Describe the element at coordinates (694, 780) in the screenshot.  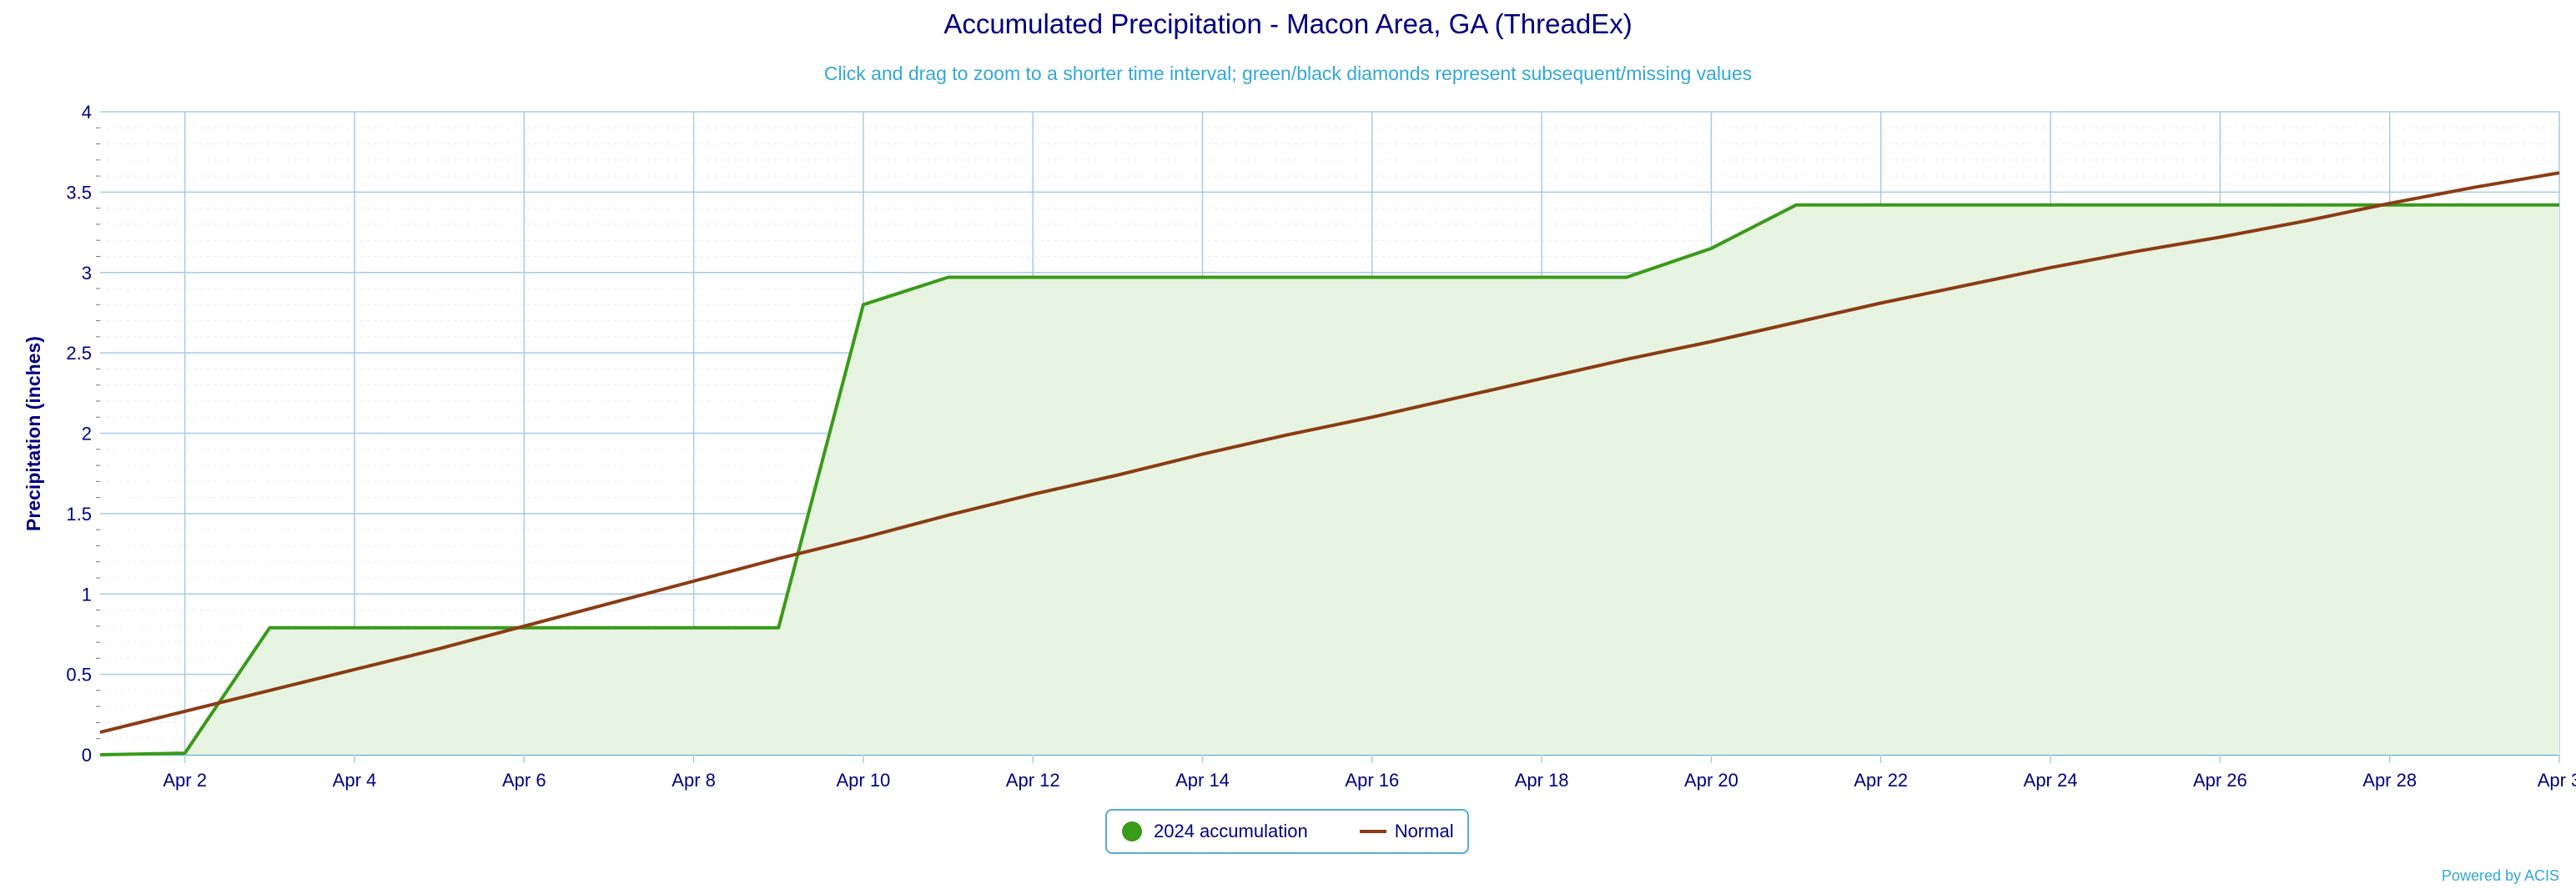
I see `x-tick-label: Apr 8` at that location.